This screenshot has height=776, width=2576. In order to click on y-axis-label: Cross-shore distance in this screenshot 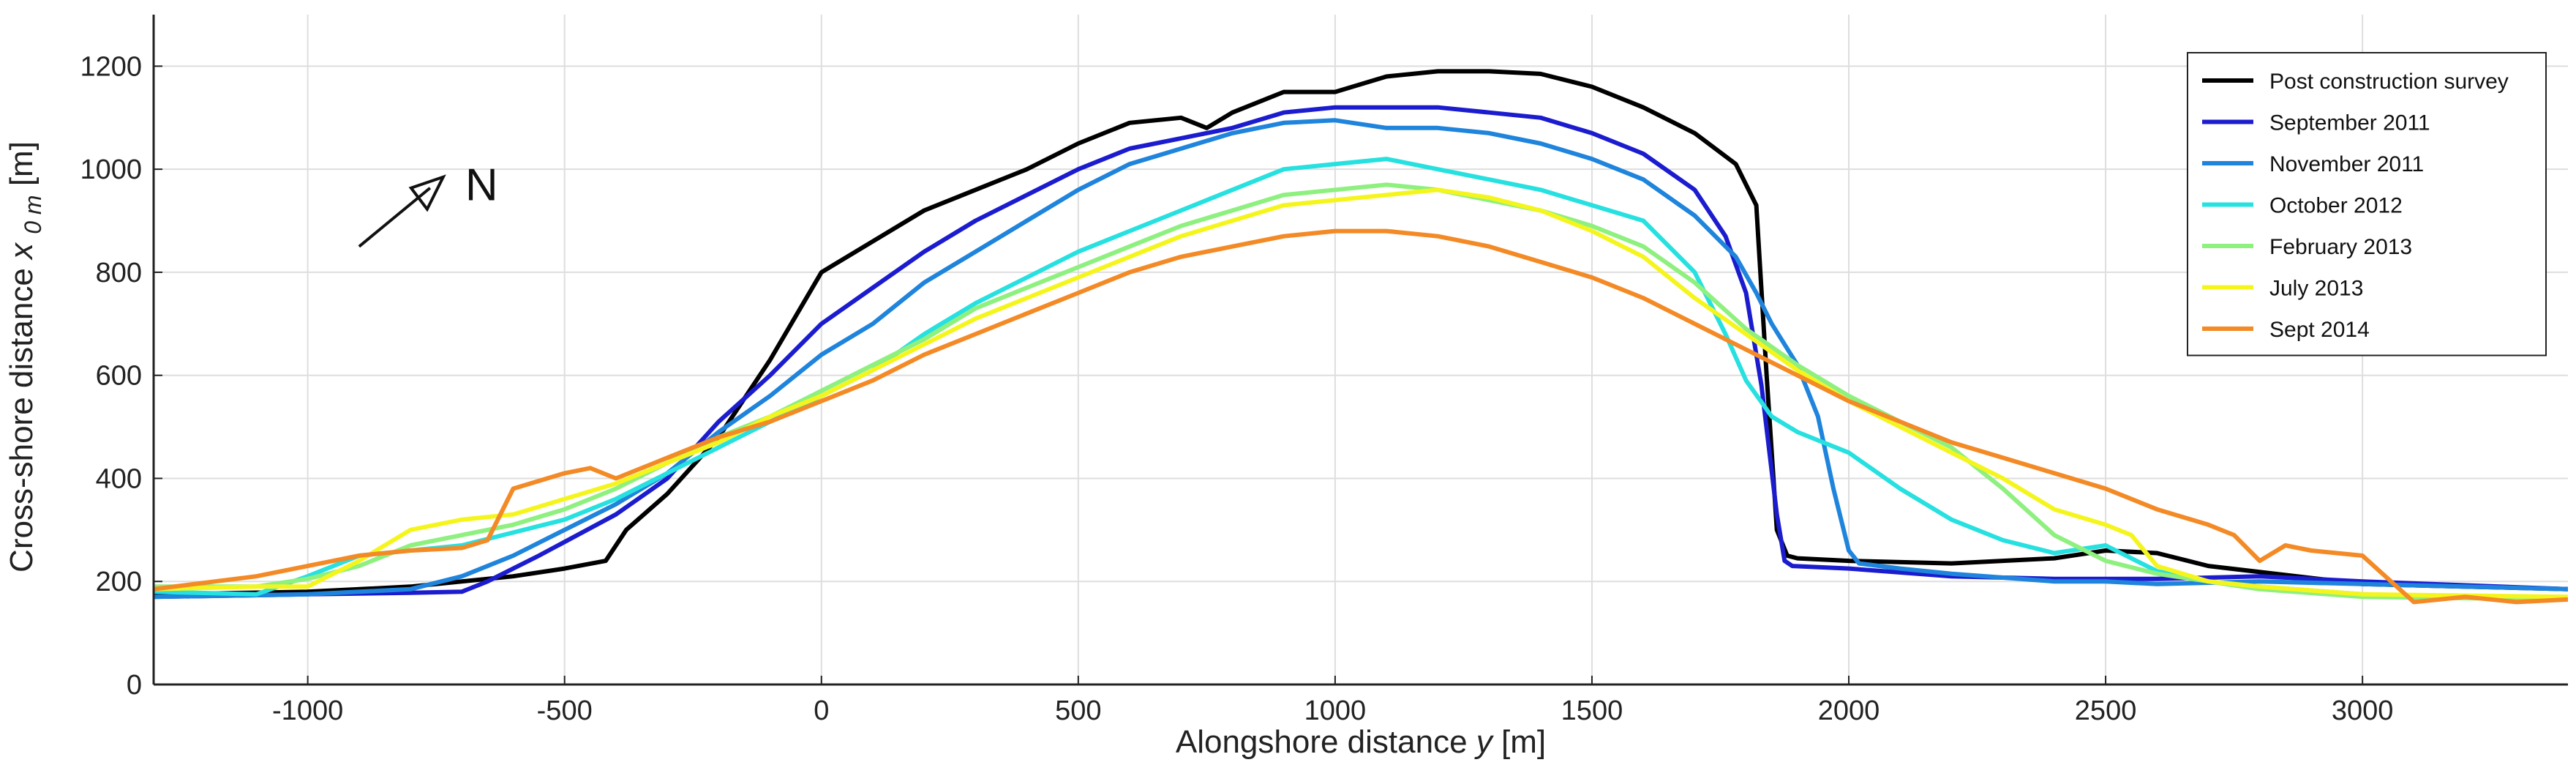, I will do `click(22, 420)`.